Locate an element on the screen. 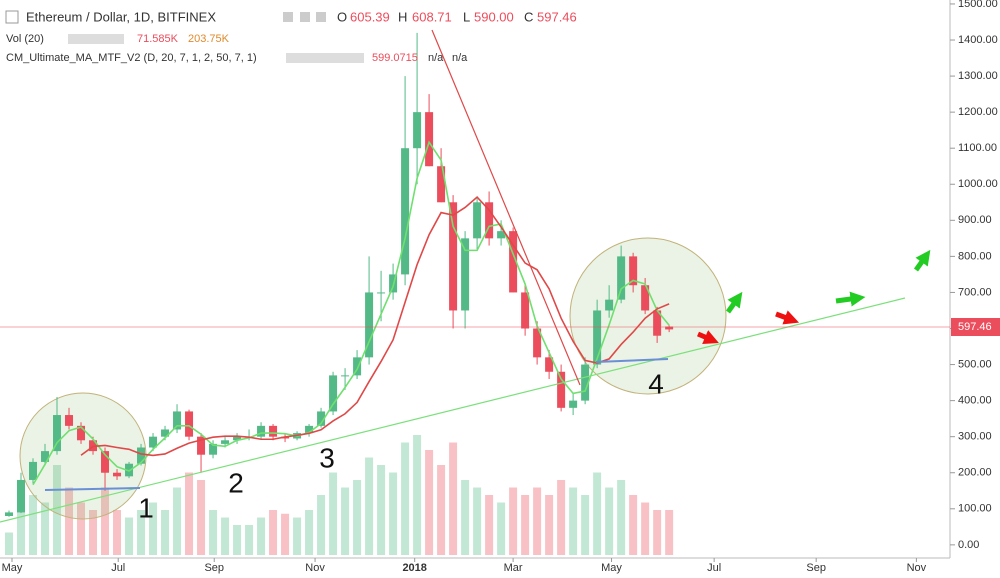  ohlc-key: O is located at coordinates (342, 16).